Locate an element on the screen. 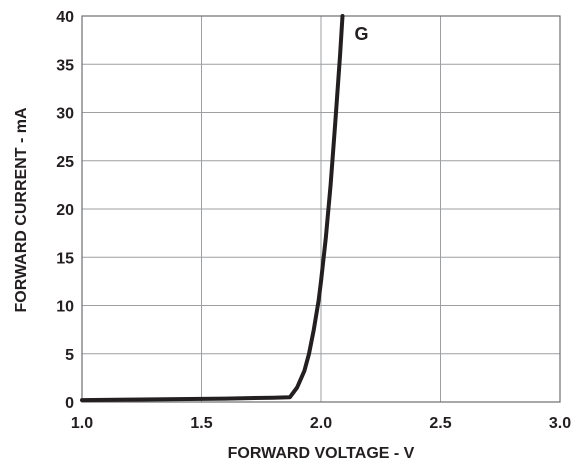  x-axis-label: FORWARD VOLTAGE - V is located at coordinates (321, 453).